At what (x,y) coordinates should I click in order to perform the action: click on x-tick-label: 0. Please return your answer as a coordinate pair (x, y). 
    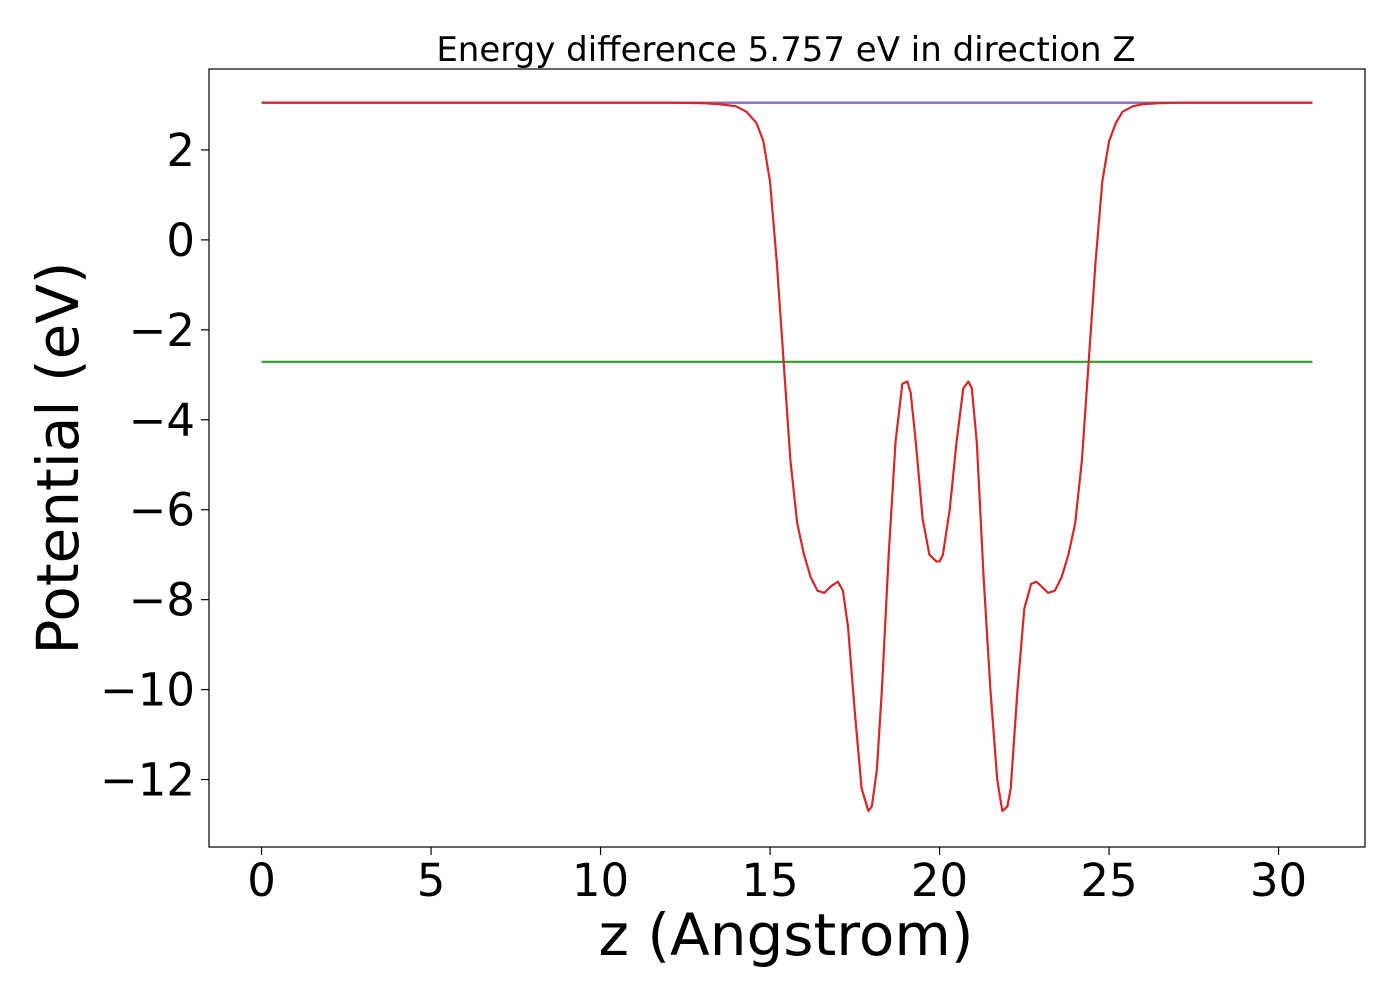
    Looking at the image, I should click on (261, 880).